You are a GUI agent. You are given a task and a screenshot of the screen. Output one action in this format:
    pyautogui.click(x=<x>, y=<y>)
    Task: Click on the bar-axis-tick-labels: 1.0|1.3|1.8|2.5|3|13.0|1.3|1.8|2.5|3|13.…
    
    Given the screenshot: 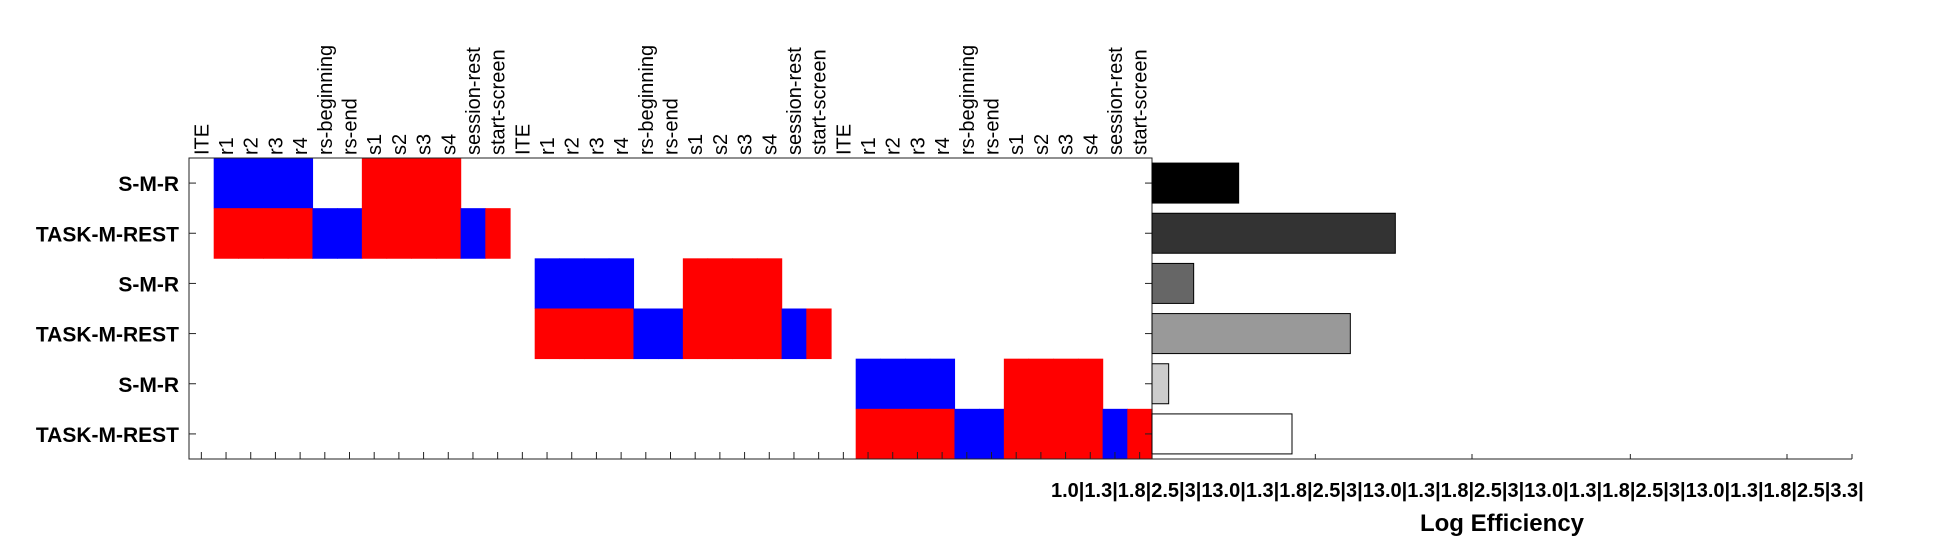 What is the action you would take?
    pyautogui.click(x=1457, y=491)
    